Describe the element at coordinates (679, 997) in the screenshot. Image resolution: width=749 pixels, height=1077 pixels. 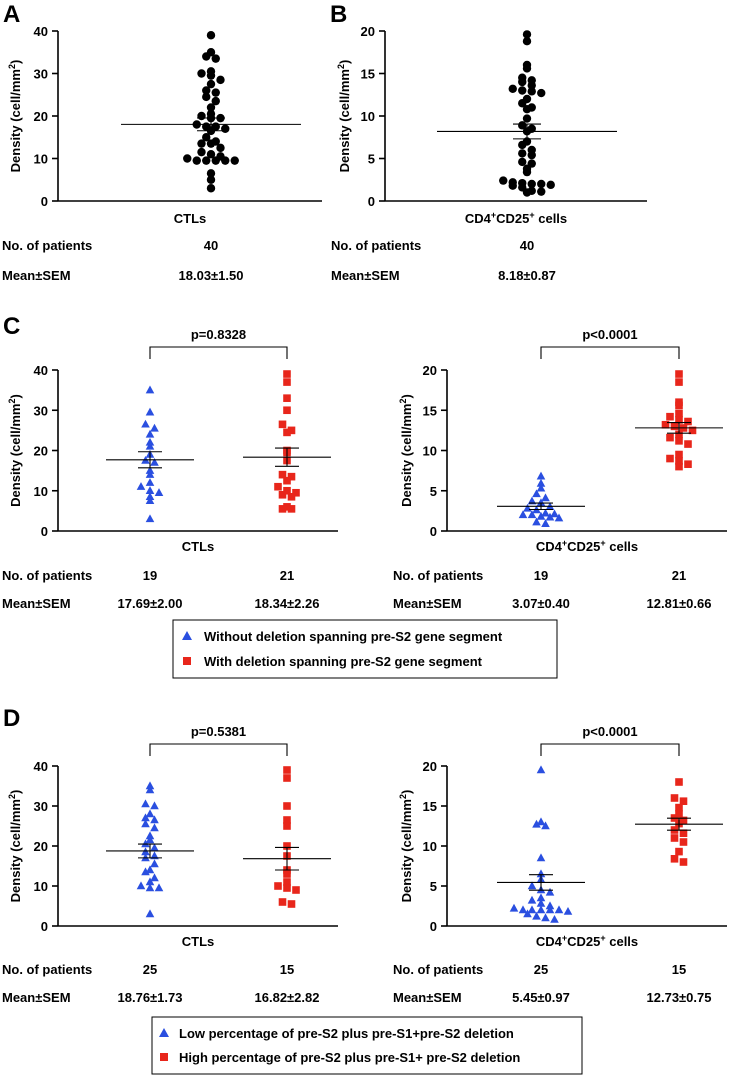
I see `stat-mean-sem: 12.73±0.75` at that location.